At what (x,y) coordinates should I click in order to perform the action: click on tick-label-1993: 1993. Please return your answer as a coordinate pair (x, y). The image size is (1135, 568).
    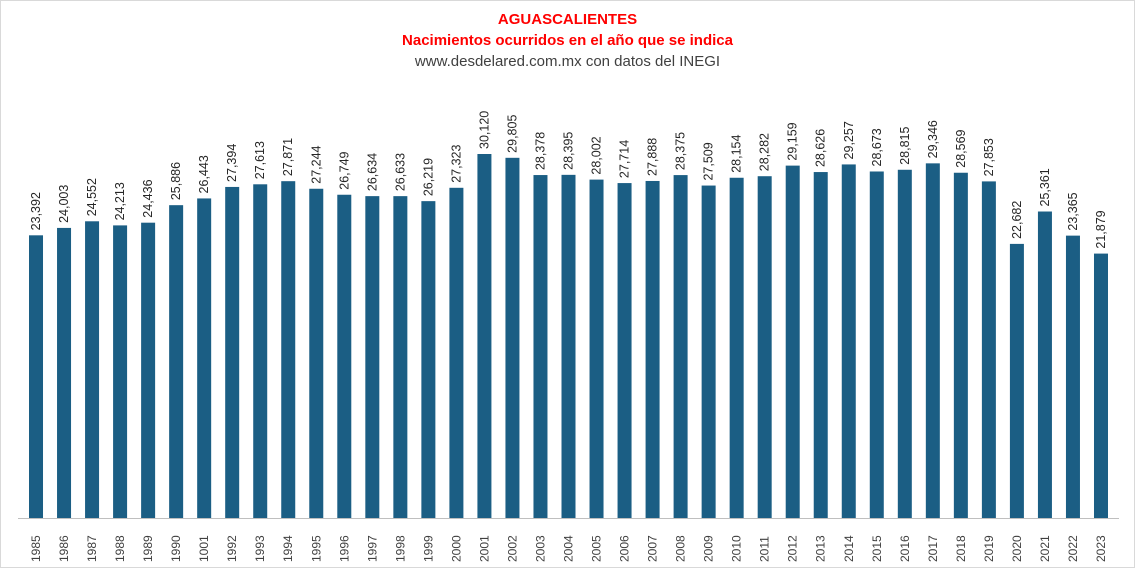
    Looking at the image, I should click on (260, 548).